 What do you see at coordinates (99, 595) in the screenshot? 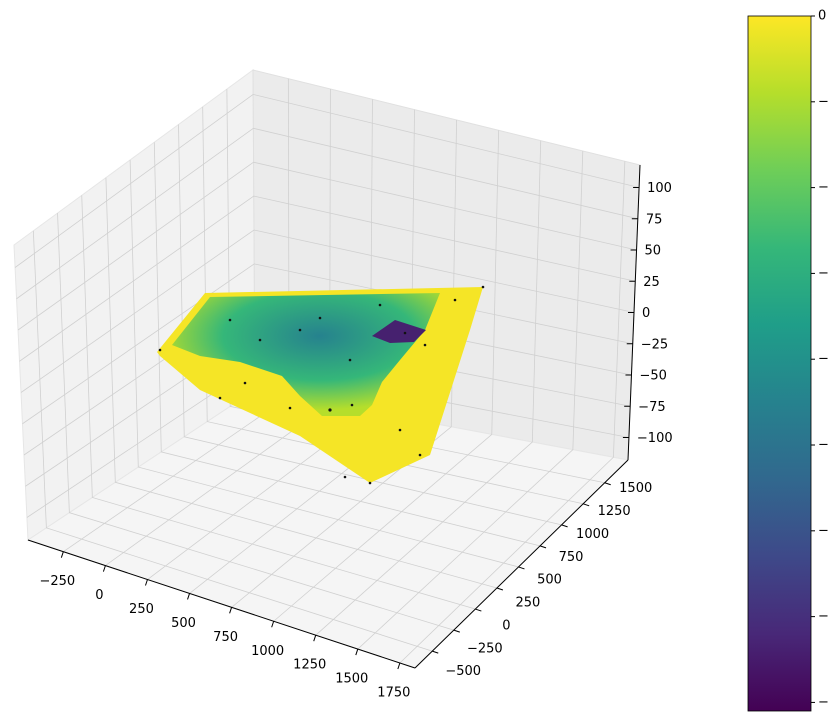
I see `x-tick-label: 0` at bounding box center [99, 595].